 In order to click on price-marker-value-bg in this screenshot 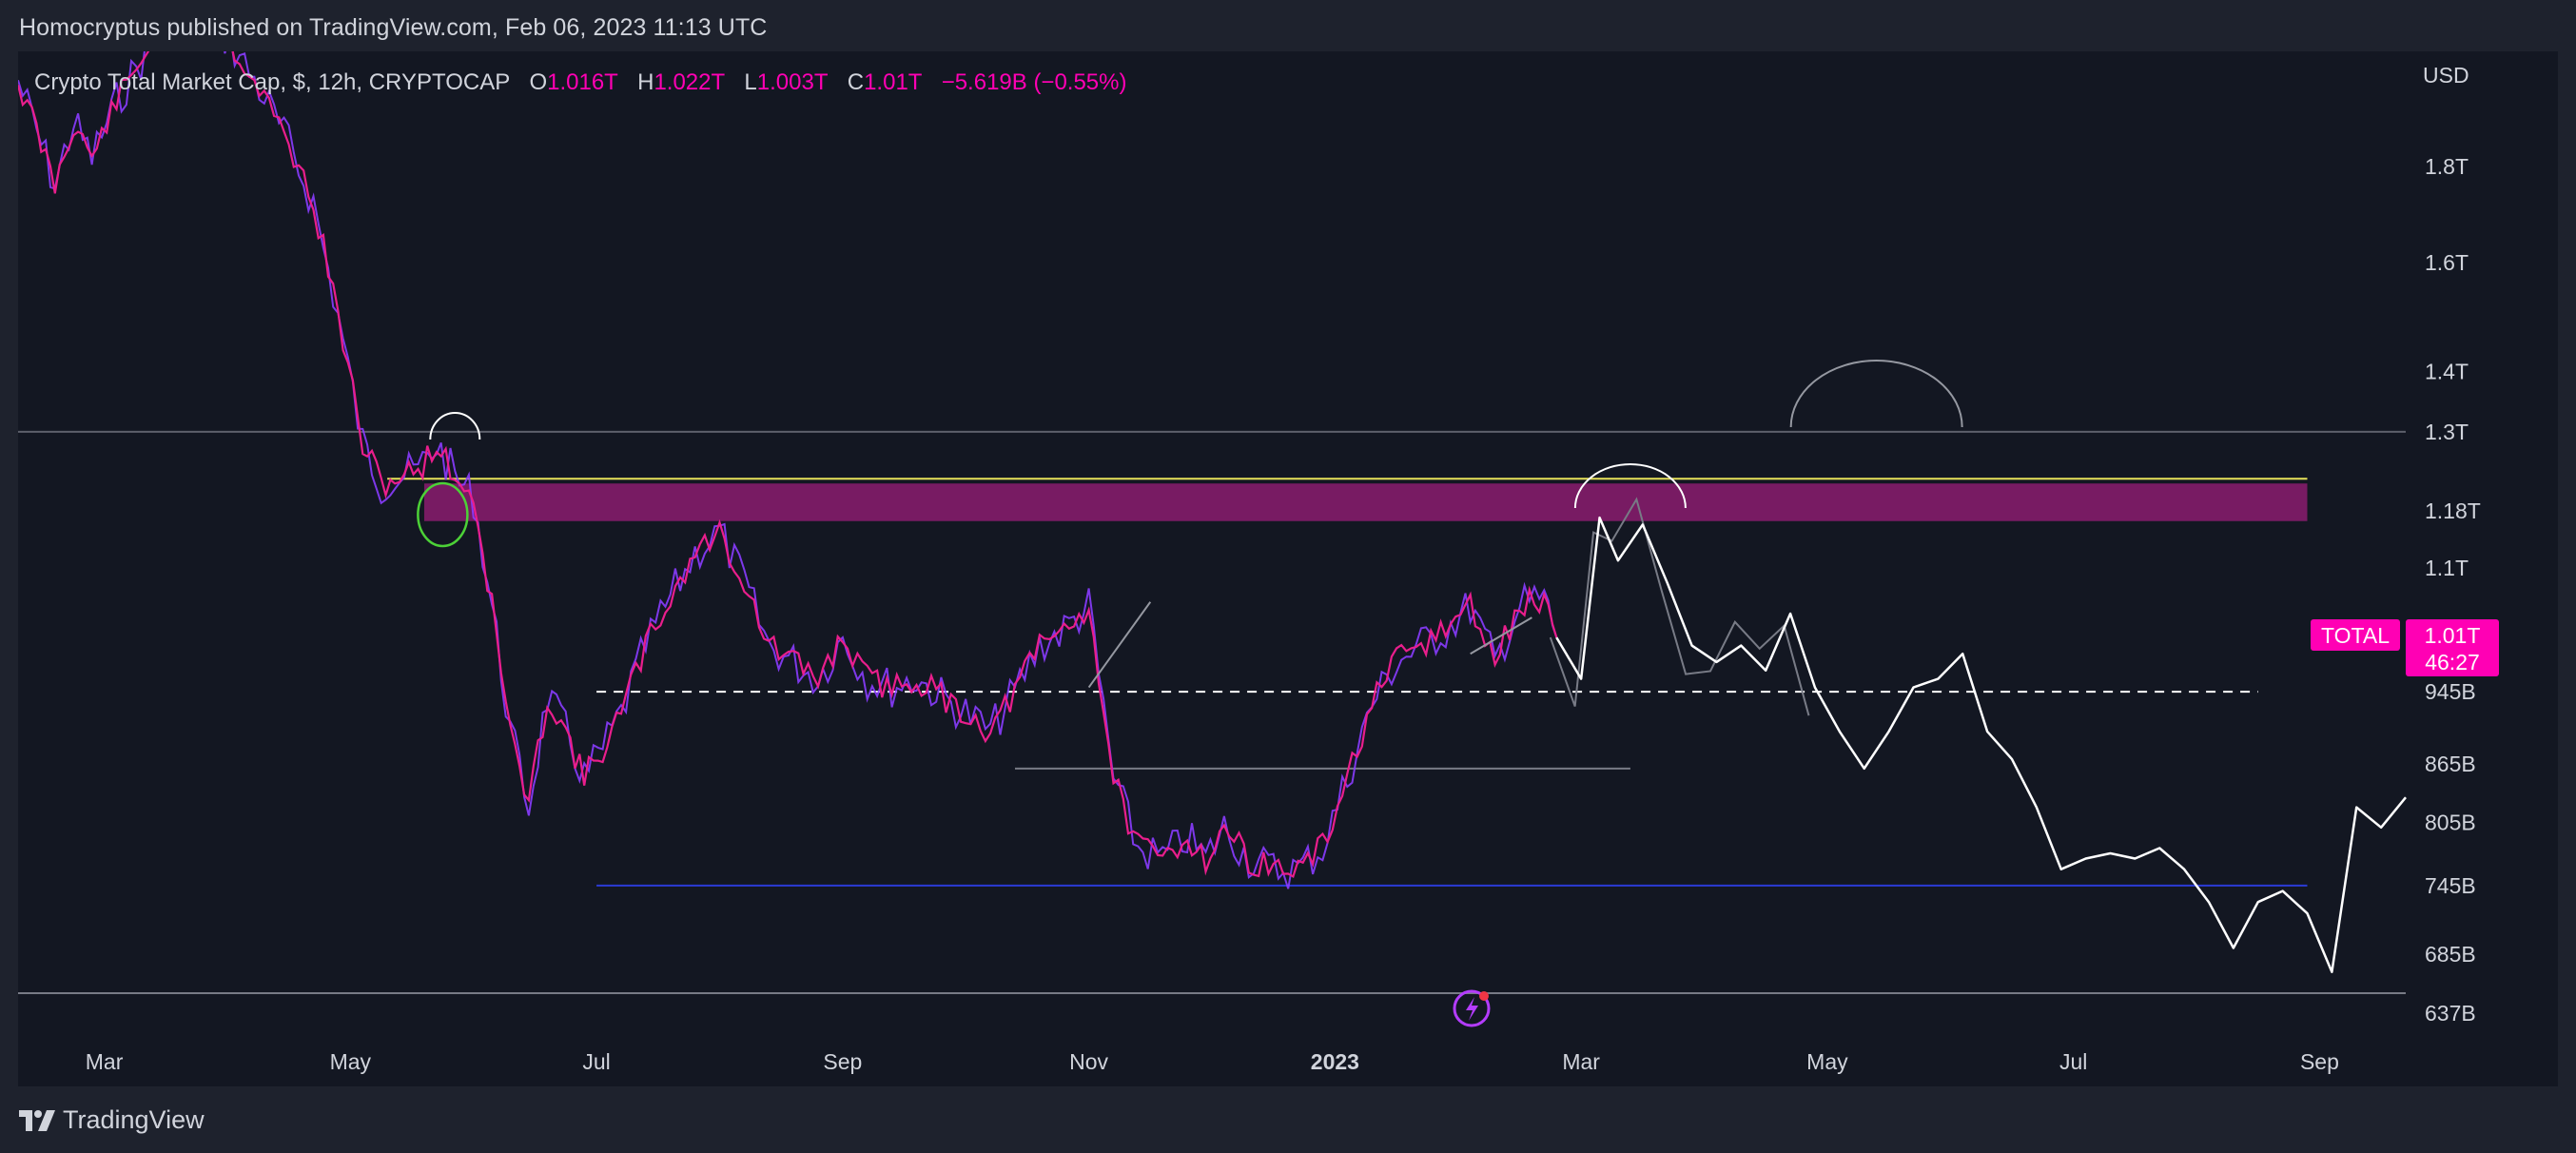, I will do `click(2452, 647)`.